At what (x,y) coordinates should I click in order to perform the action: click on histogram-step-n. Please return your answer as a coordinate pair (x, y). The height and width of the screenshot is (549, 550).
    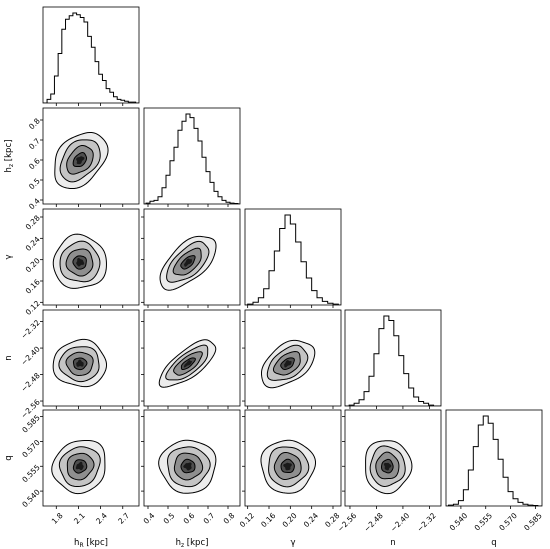
    Looking at the image, I should click on (393, 360).